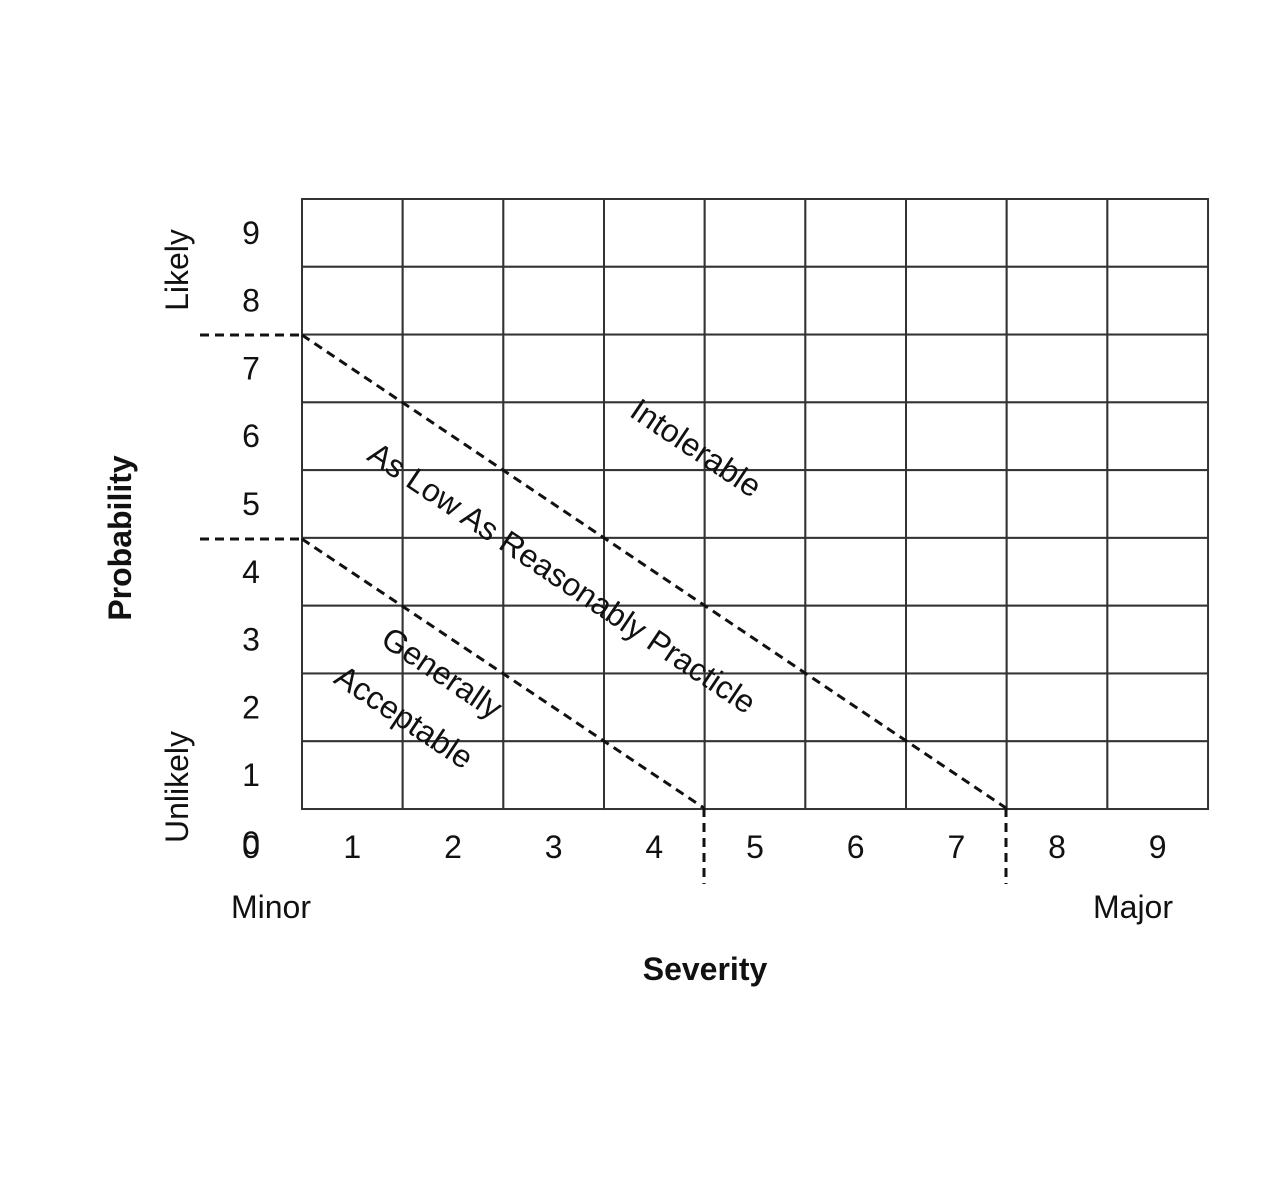  What do you see at coordinates (120, 538) in the screenshot?
I see `y-axis-title: Probability` at bounding box center [120, 538].